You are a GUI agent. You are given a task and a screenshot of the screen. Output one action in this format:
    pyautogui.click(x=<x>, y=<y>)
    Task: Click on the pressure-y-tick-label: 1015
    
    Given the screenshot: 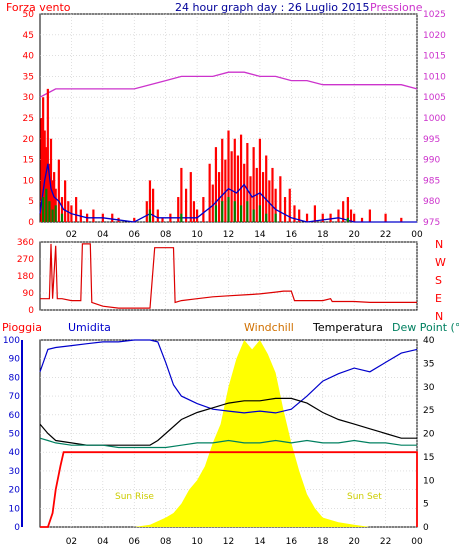 What is the action you would take?
    pyautogui.click(x=434, y=57)
    